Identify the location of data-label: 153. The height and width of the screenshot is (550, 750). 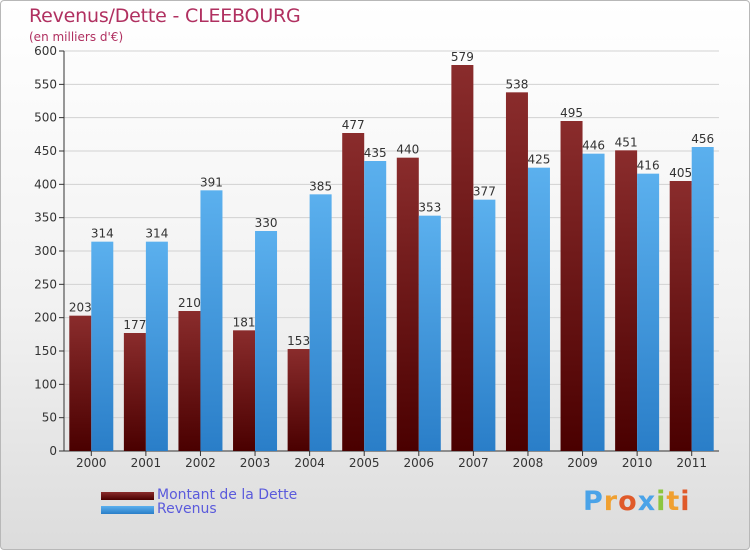
(298, 341).